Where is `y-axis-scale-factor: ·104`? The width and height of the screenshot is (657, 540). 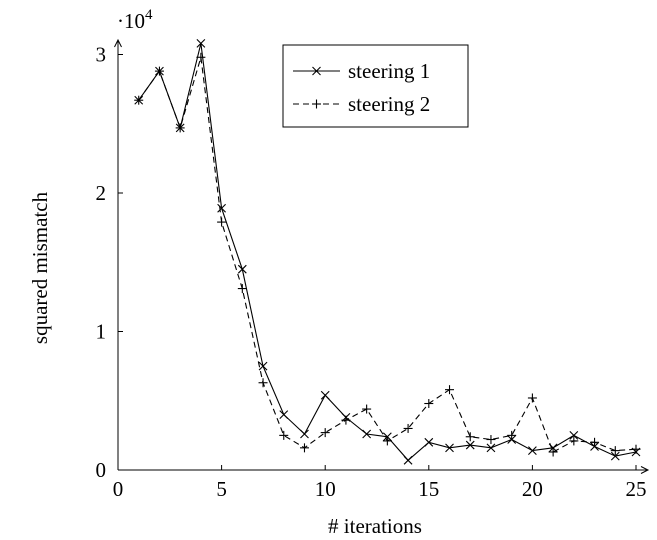
y-axis-scale-factor: ·104 is located at coordinates (135, 20).